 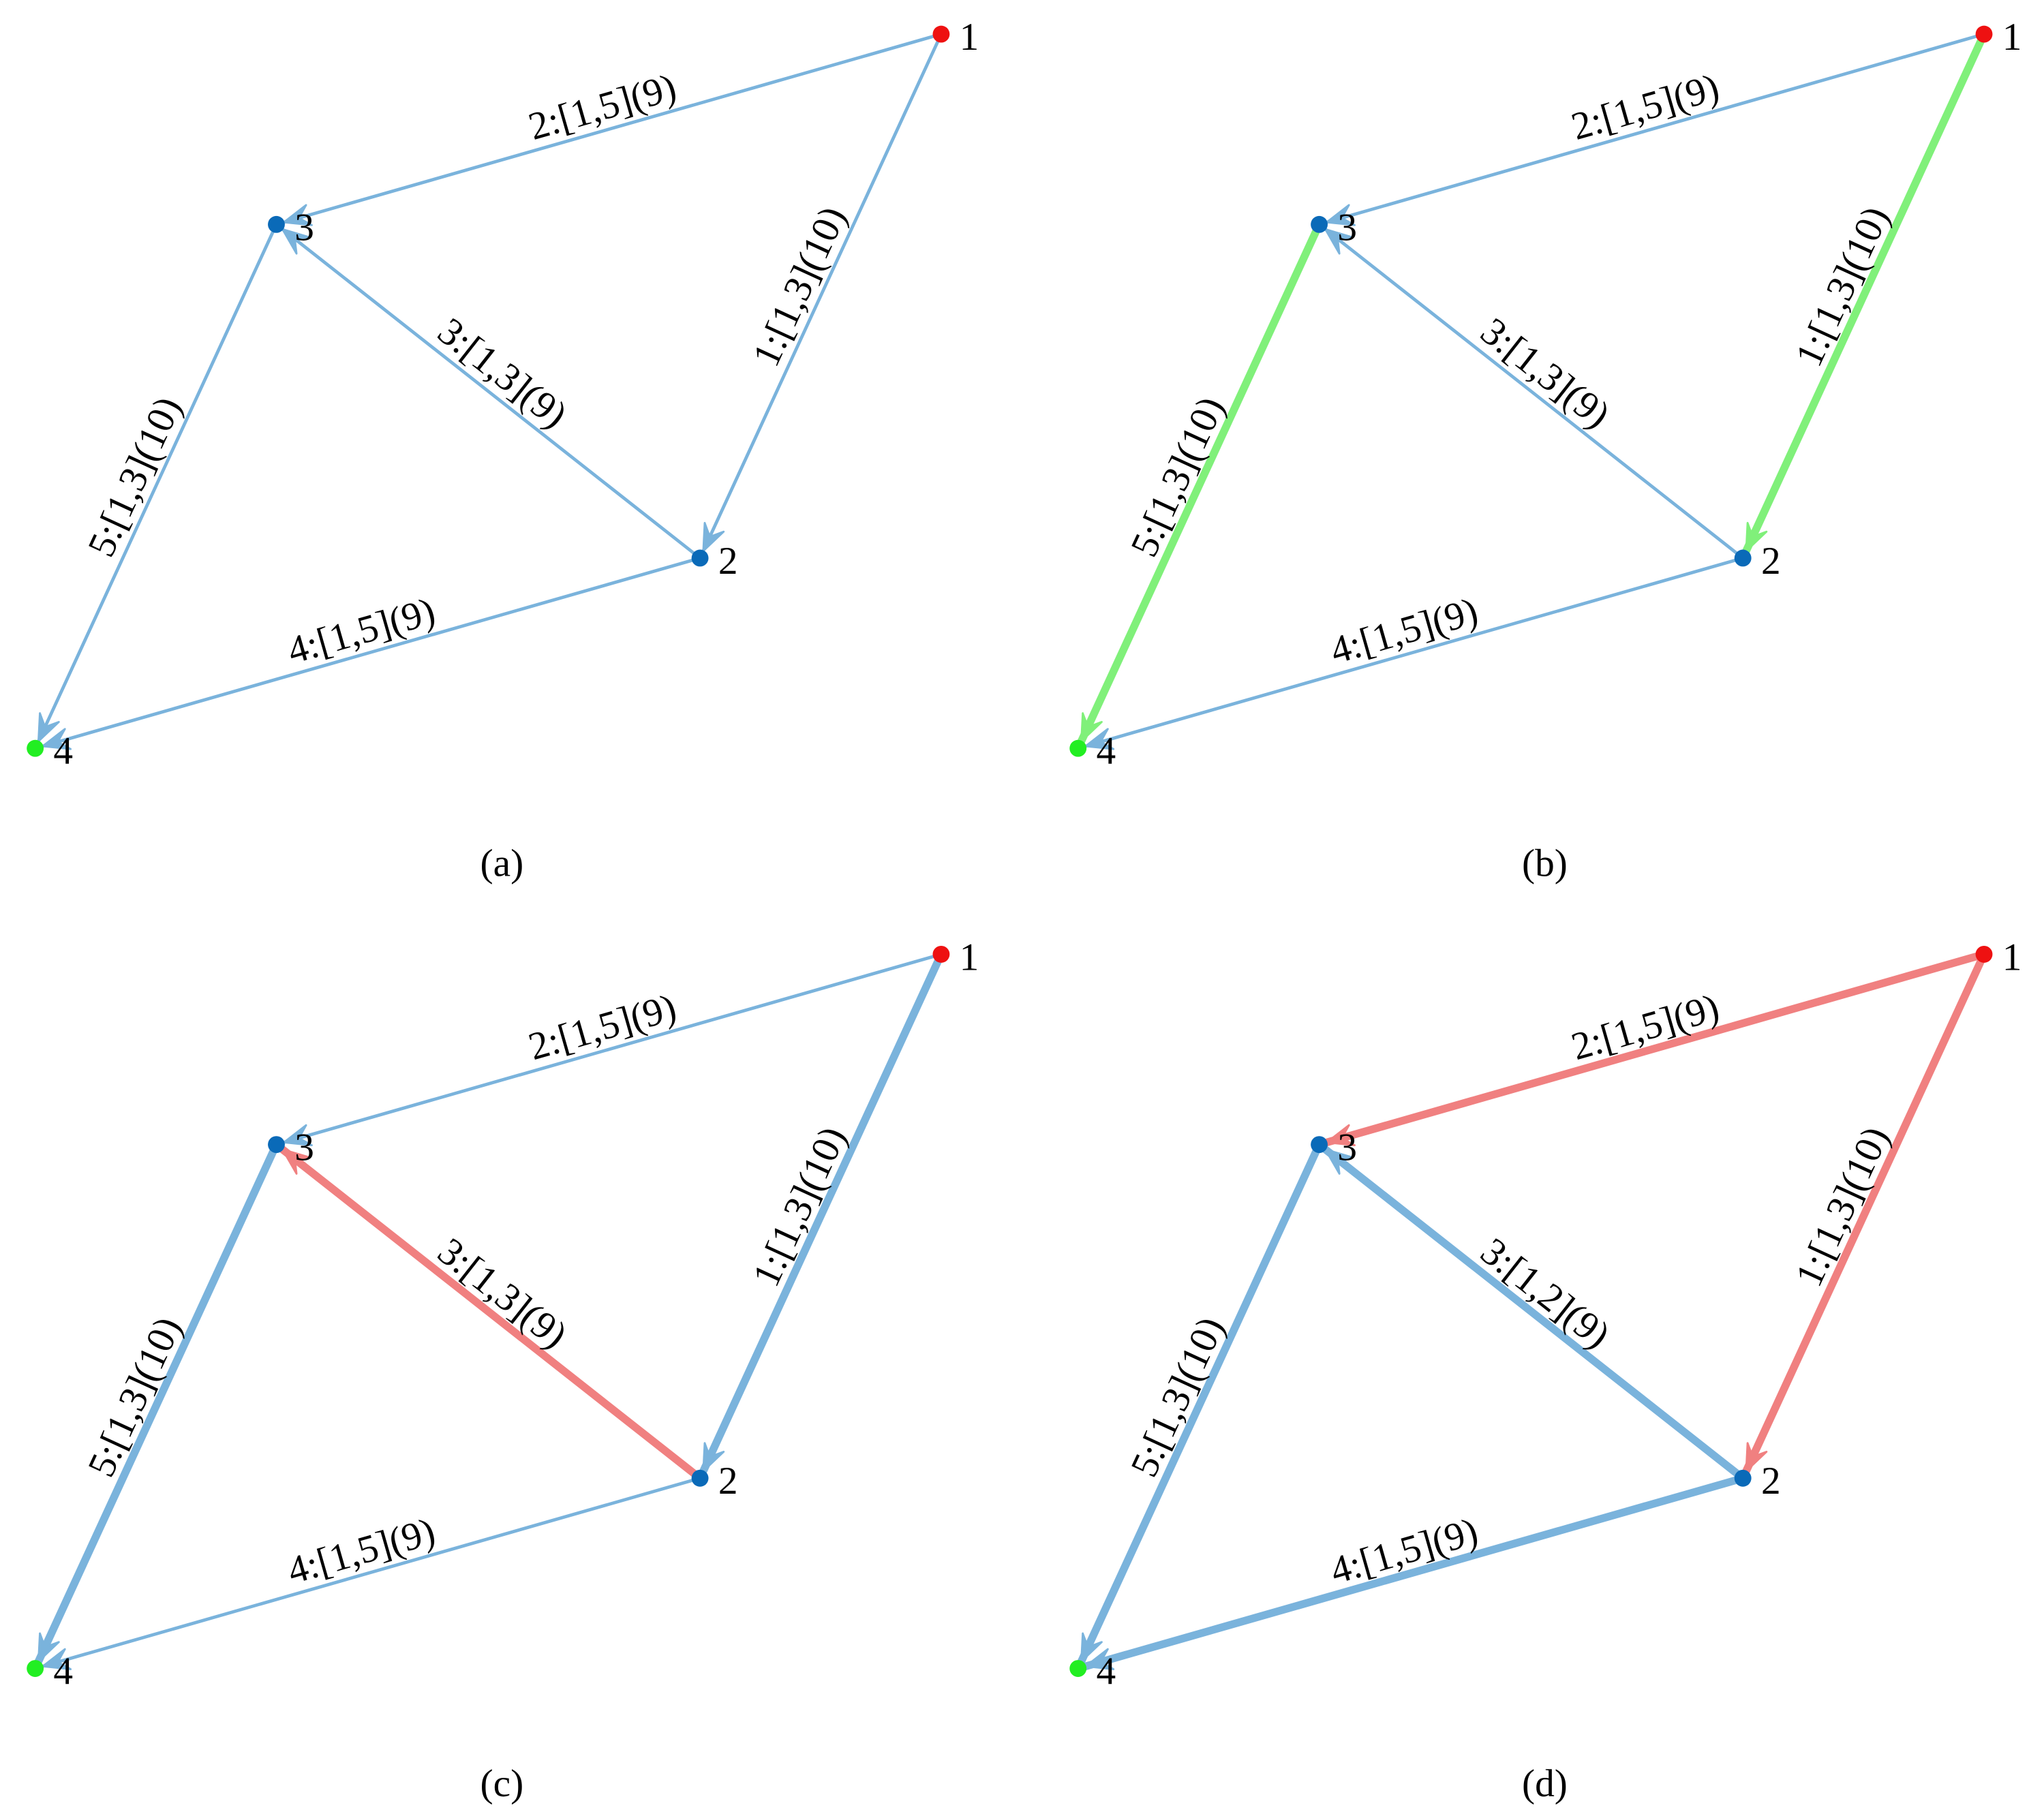 What do you see at coordinates (502, 1783) in the screenshot?
I see `panel-caption: (c)` at bounding box center [502, 1783].